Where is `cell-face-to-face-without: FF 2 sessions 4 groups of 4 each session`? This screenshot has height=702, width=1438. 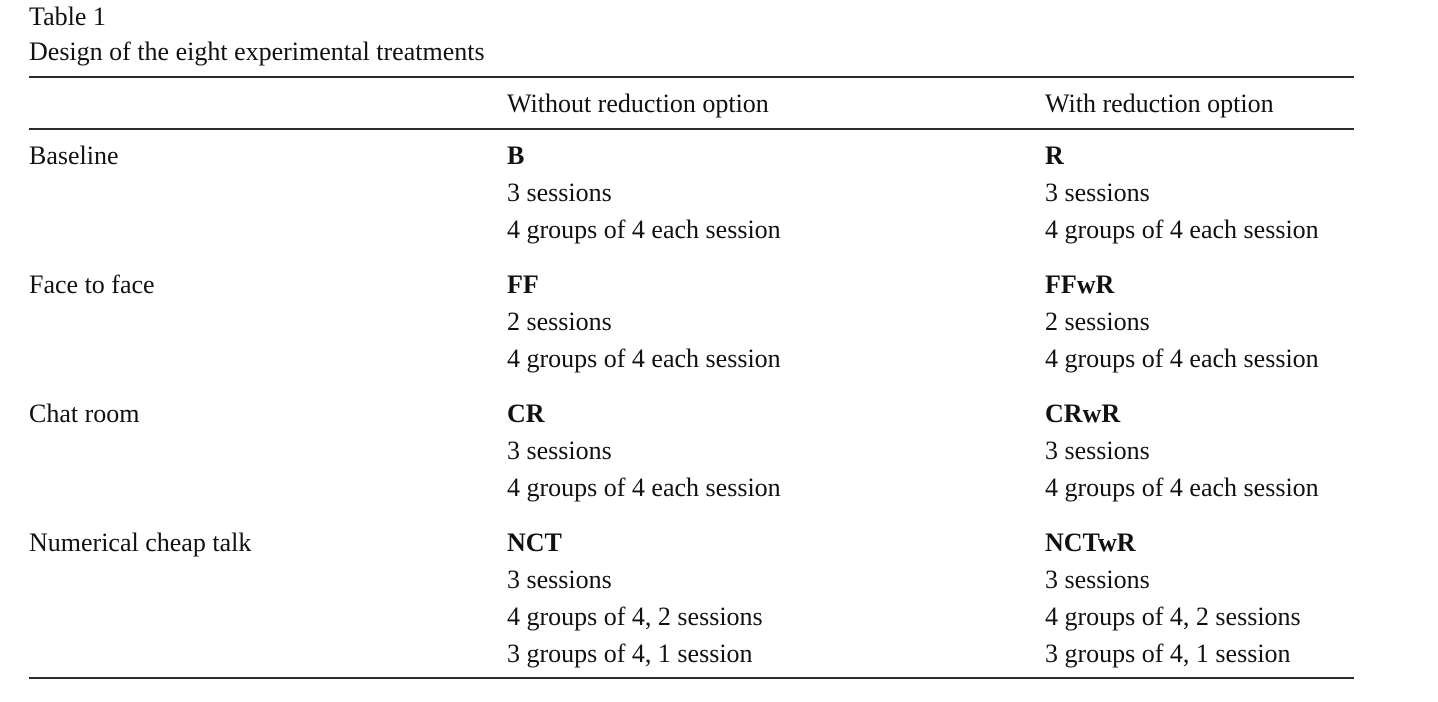
cell-face-to-face-without: FF 2 sessions 4 groups of 4 each session is located at coordinates (644, 321).